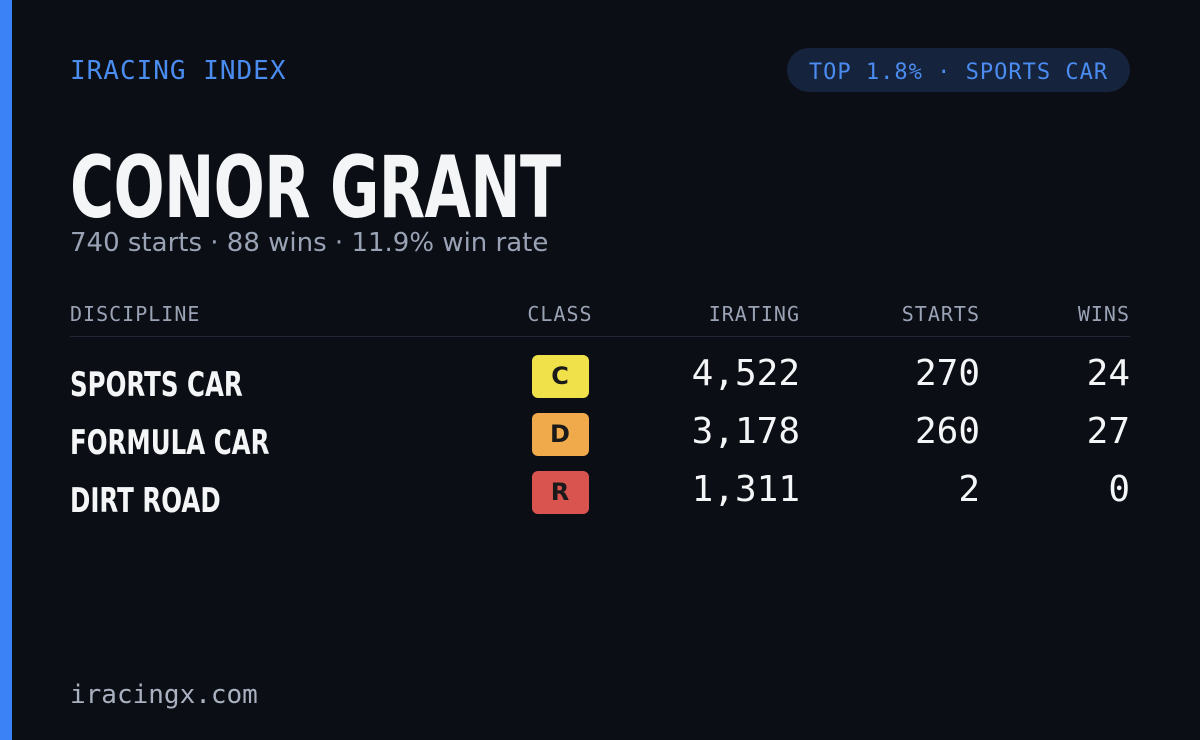 The width and height of the screenshot is (1200, 740). What do you see at coordinates (1108, 373) in the screenshot?
I see `wins-value: 24` at bounding box center [1108, 373].